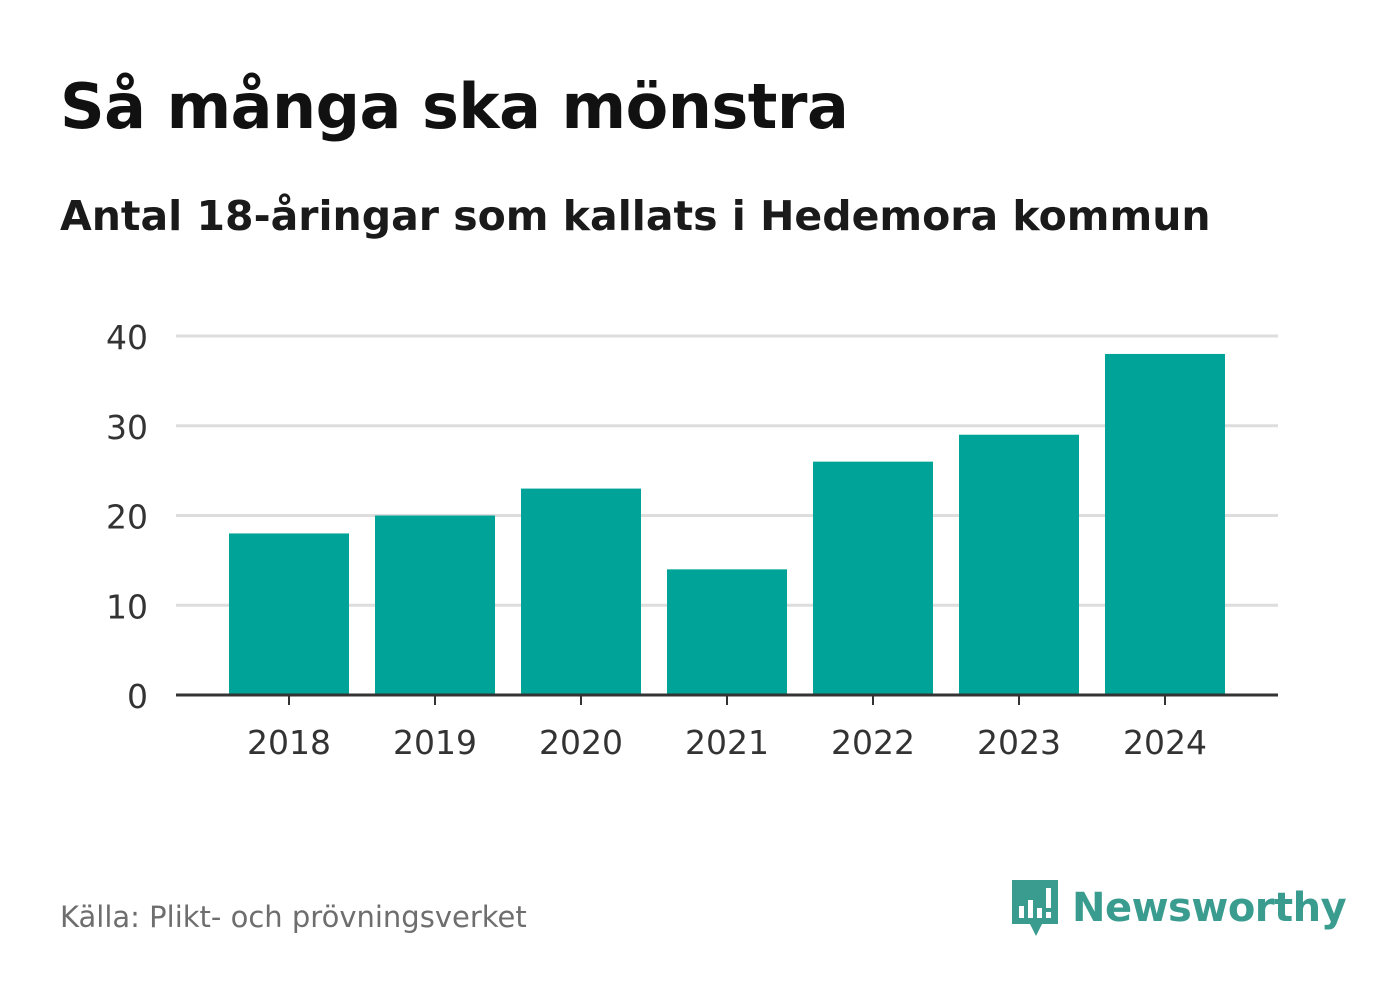  I want to click on y-tick-label: 10, so click(127, 606).